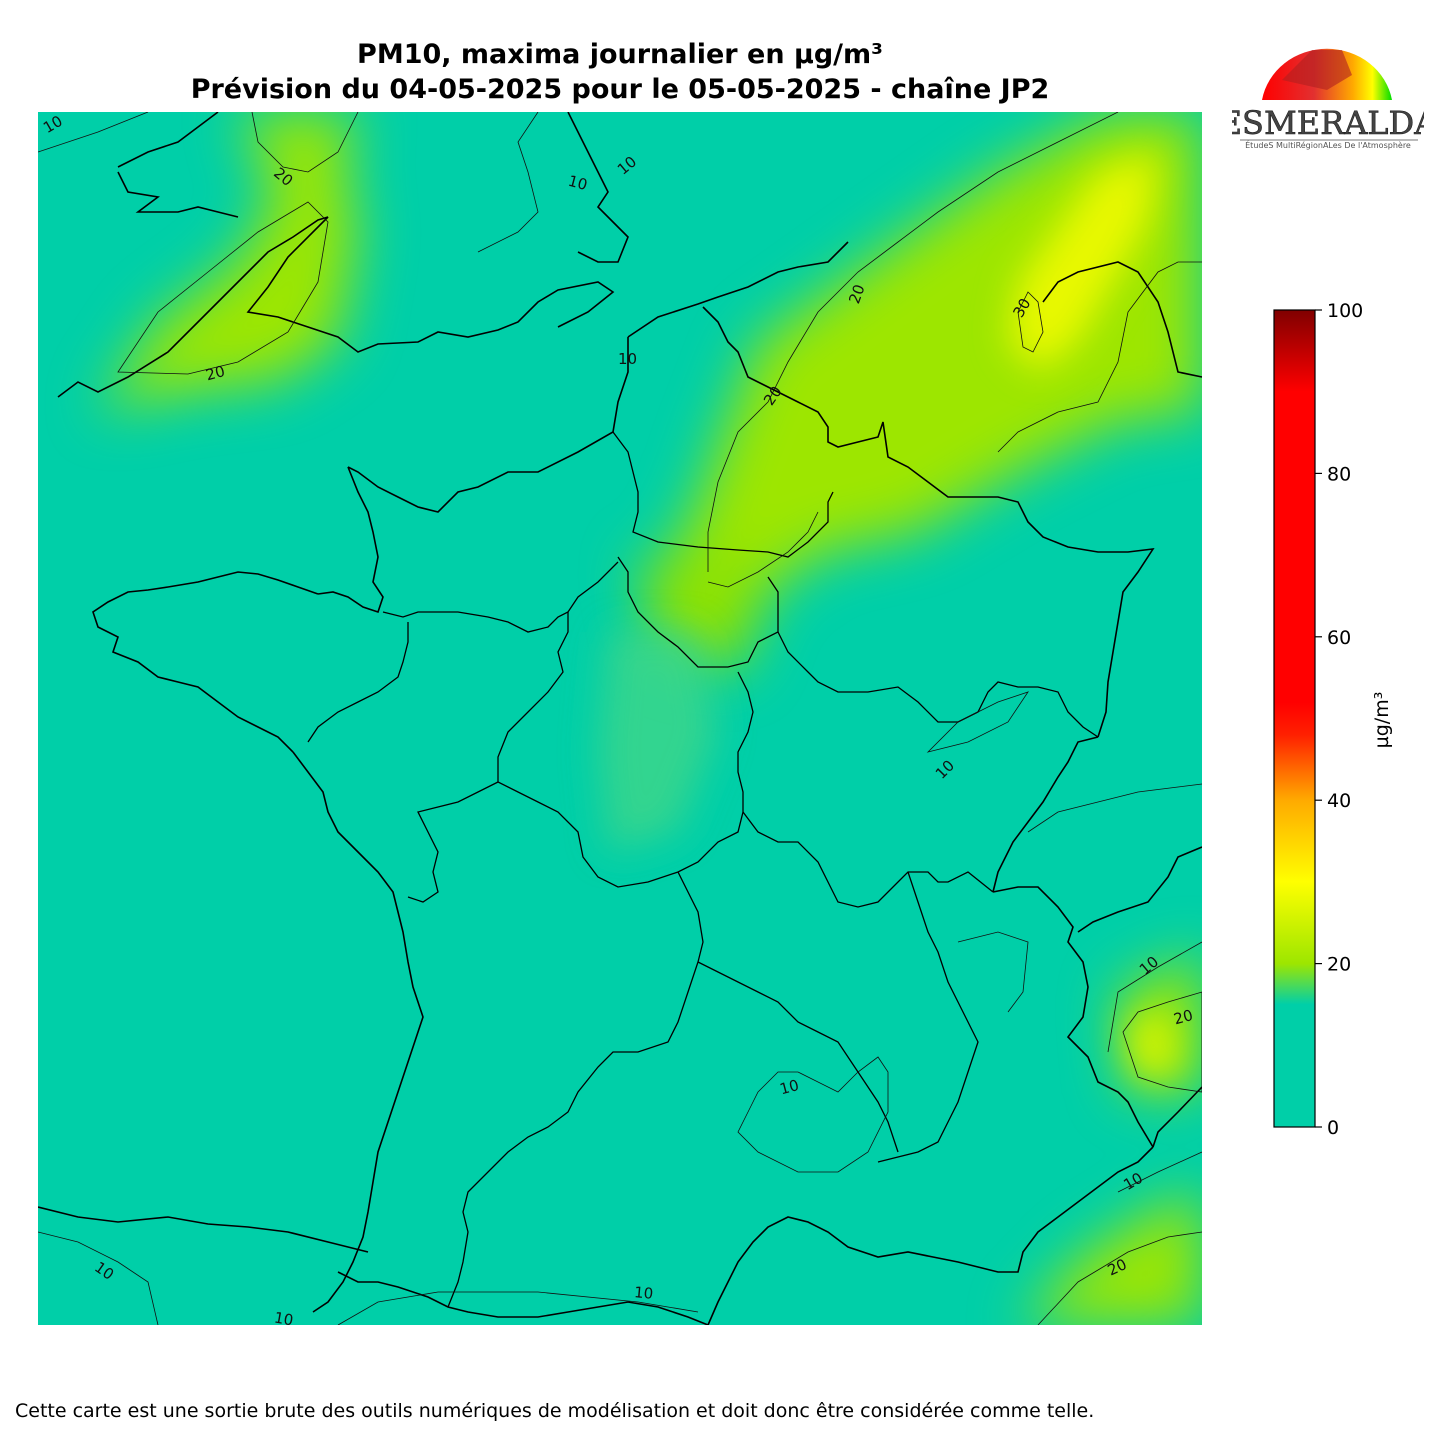 This screenshot has height=1437, width=1438. I want to click on field-uk-north, so click(298, 157).